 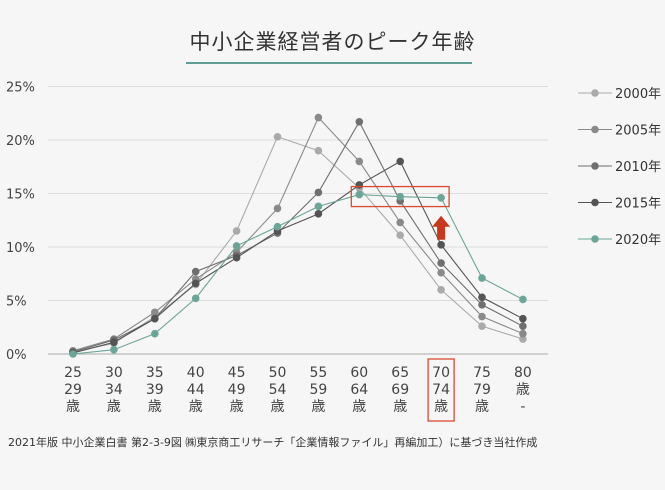 I want to click on x-tick-label: 45, so click(x=237, y=373).